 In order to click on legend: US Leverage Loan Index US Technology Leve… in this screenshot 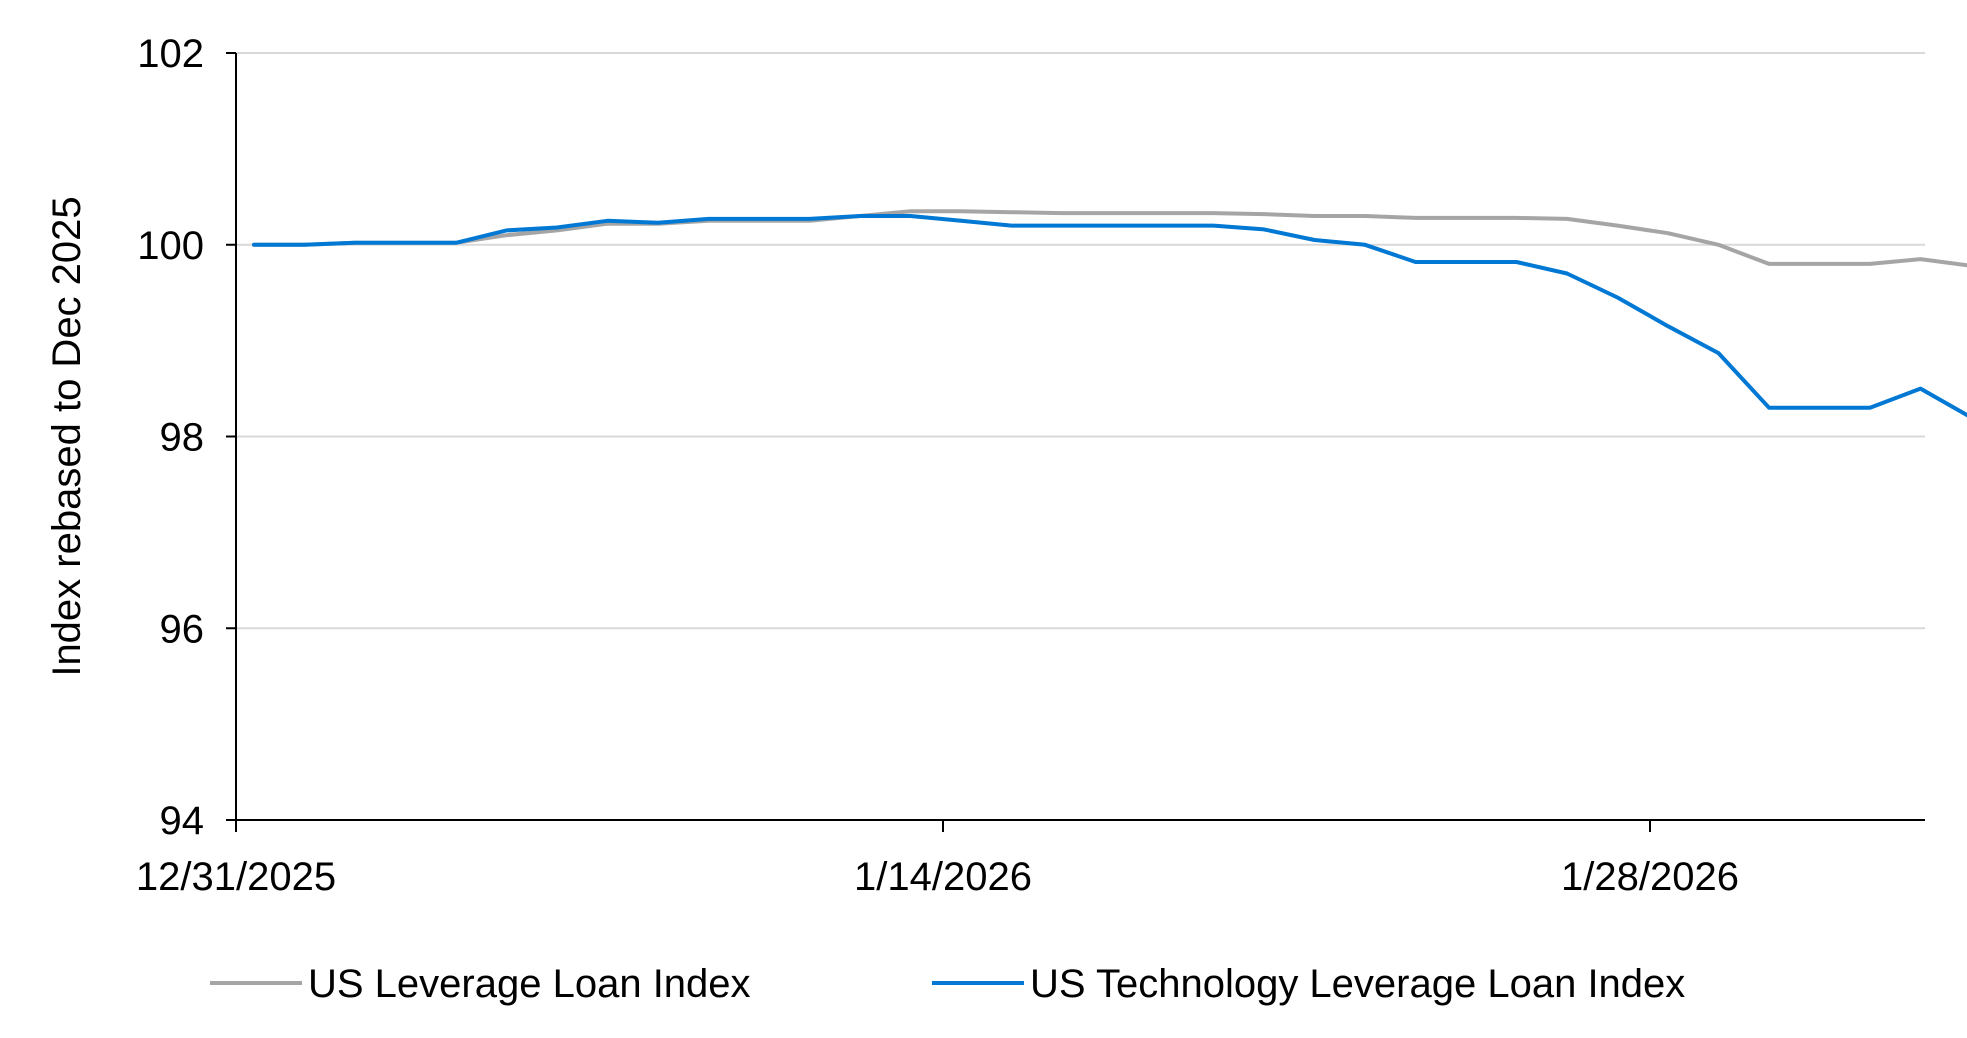, I will do `click(947, 984)`.